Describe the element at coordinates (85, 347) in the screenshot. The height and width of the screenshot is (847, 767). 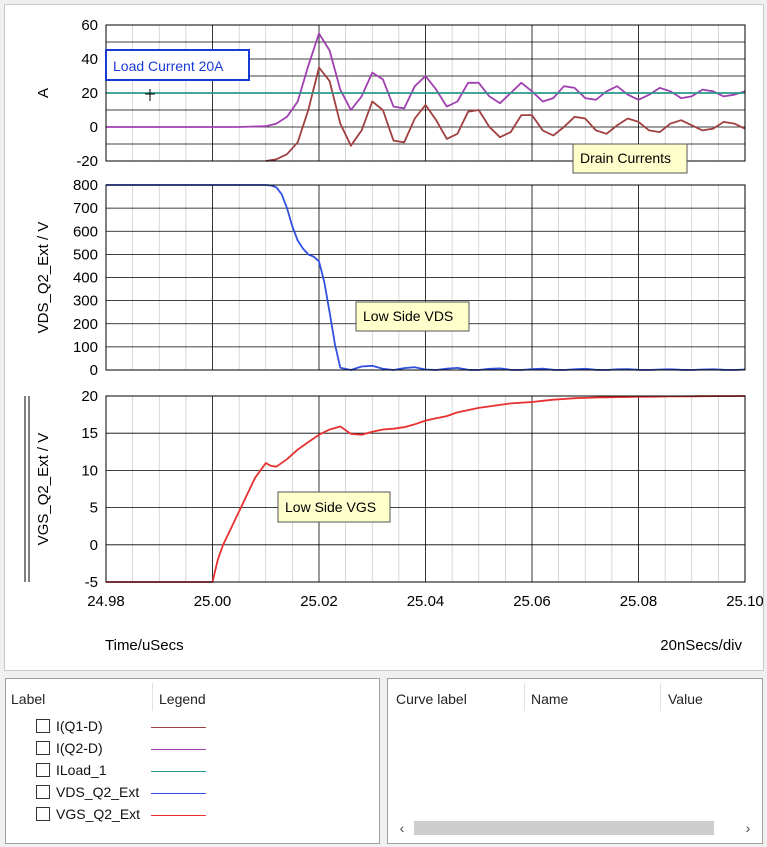
I see `y-tick-label: 100` at that location.